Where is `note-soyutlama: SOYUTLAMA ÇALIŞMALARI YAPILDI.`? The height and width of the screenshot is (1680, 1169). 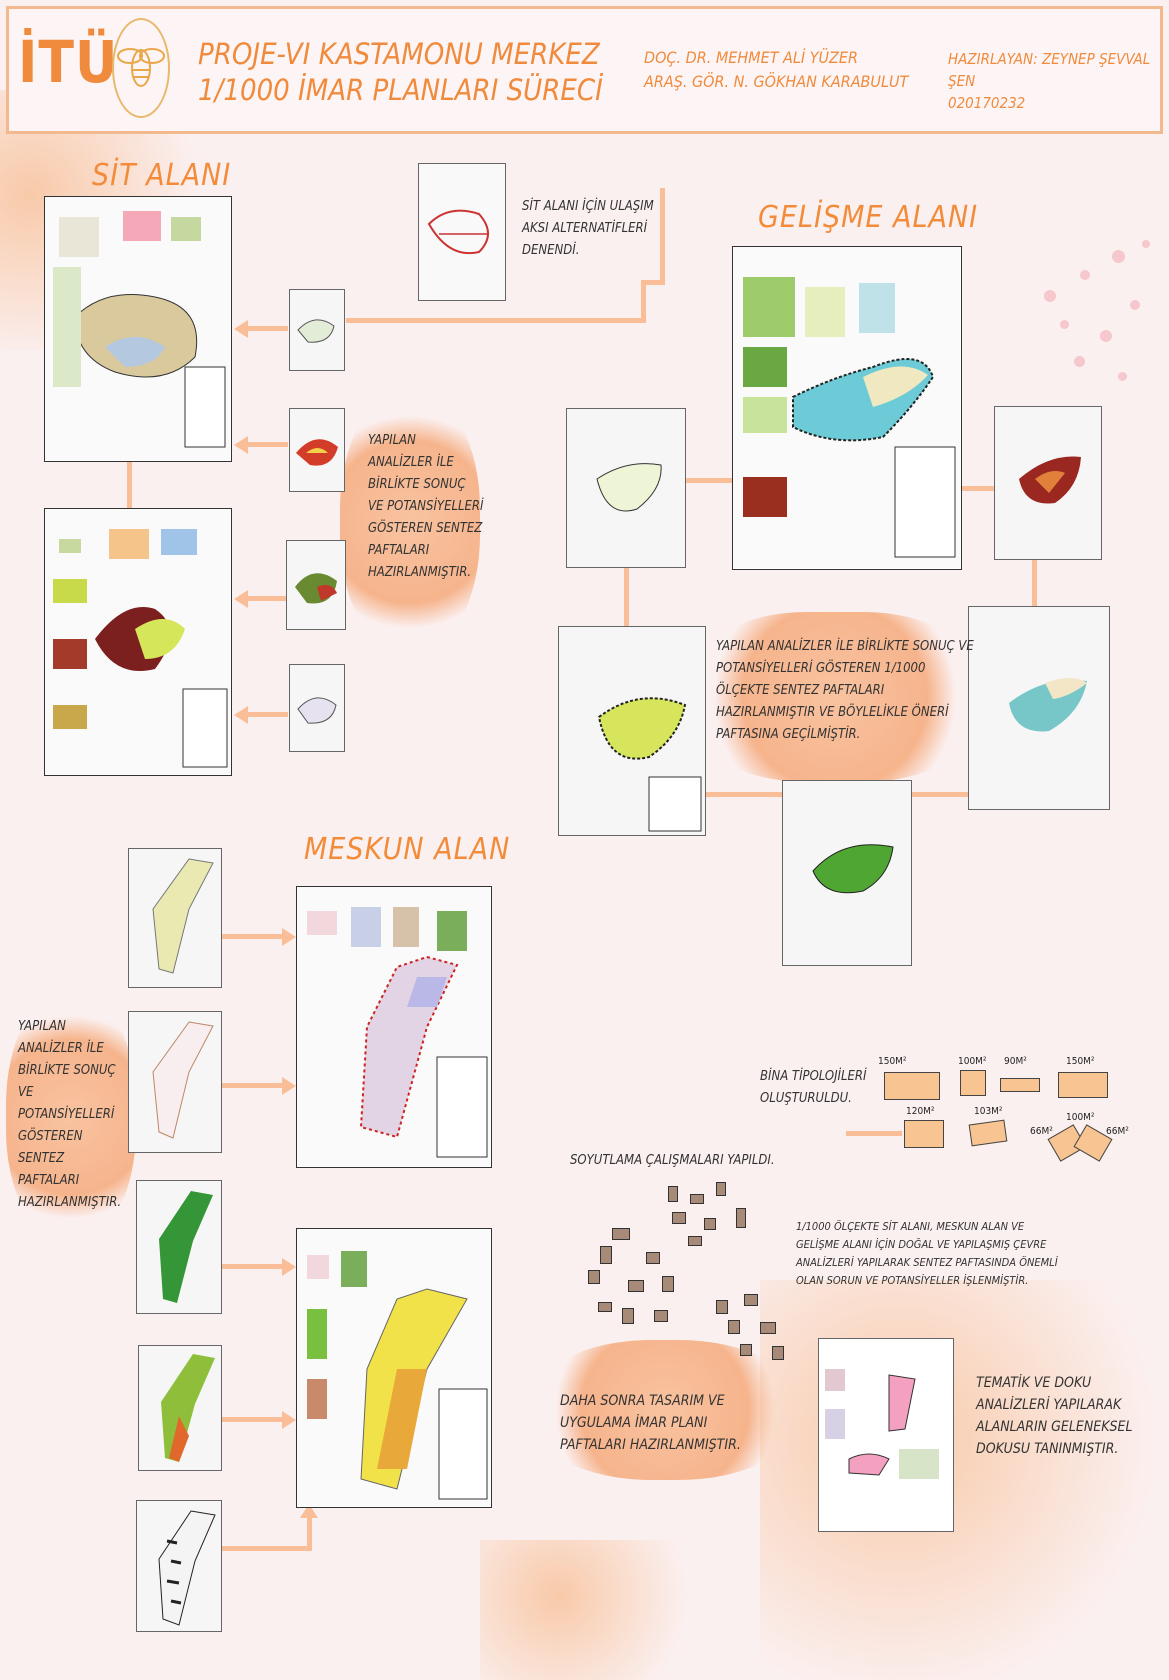
note-soyutlama: SOYUTLAMA ÇALIŞMALARI YAPILDI. is located at coordinates (672, 1160).